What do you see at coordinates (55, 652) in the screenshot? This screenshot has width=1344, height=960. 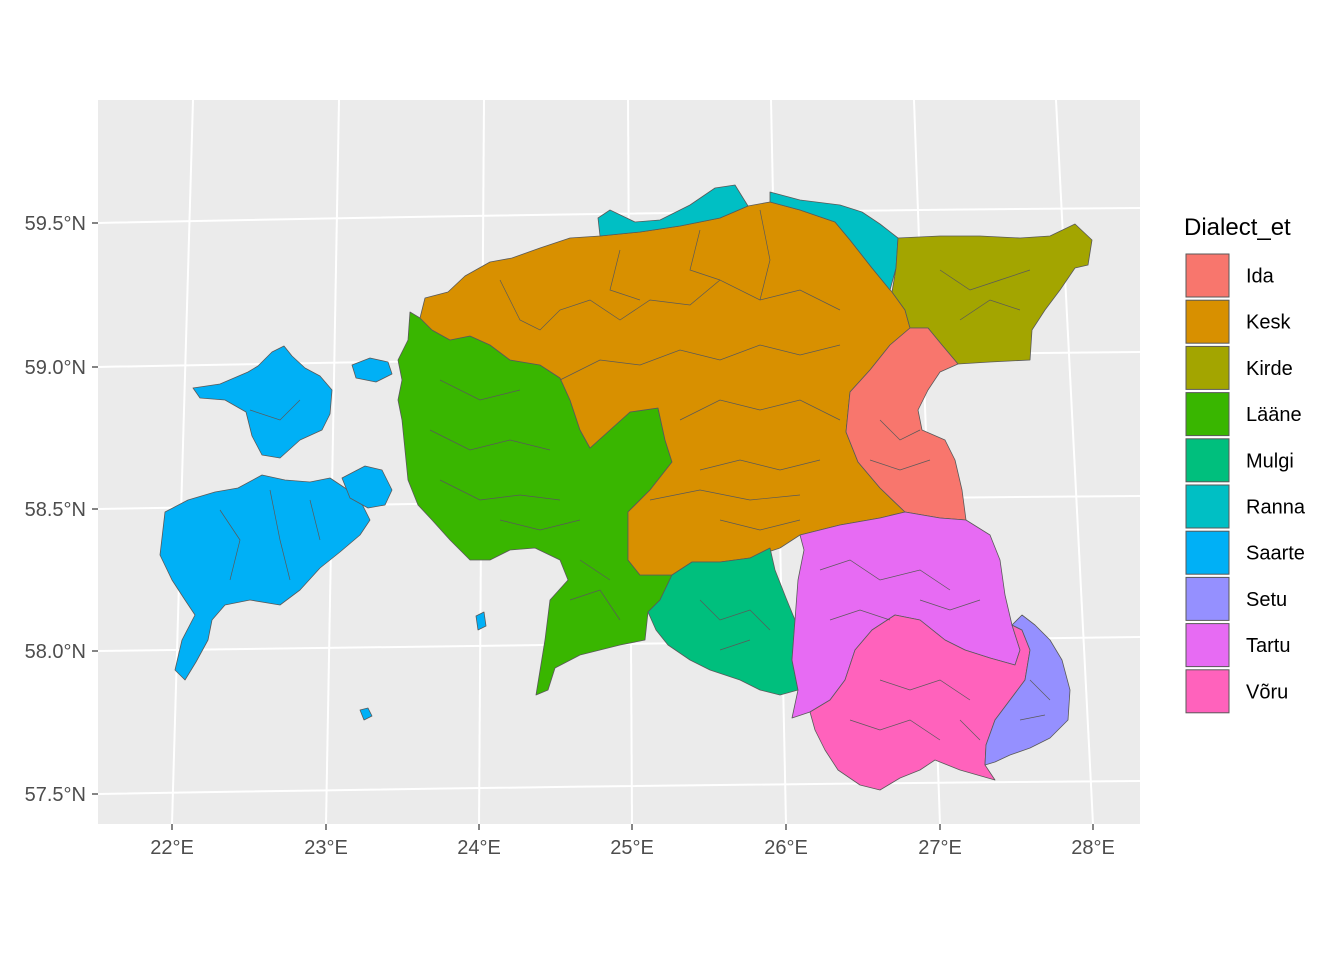 I see `y-tick-label: 58.0°N` at bounding box center [55, 652].